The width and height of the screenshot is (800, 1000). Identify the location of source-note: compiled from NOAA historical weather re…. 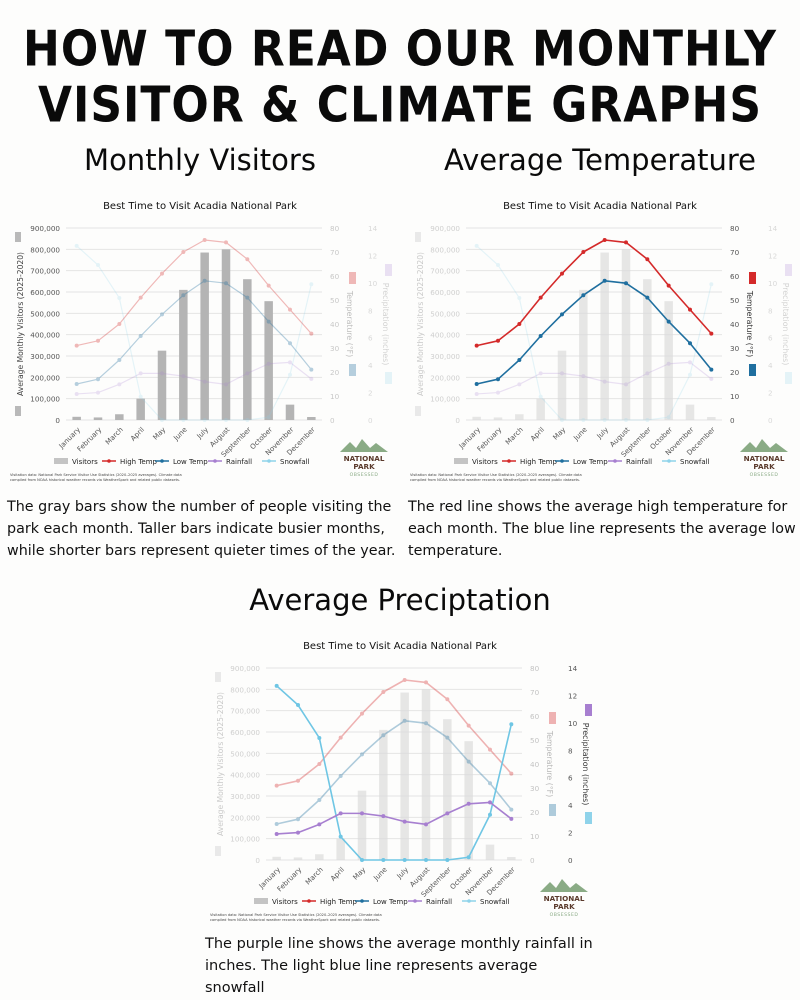
(95, 480).